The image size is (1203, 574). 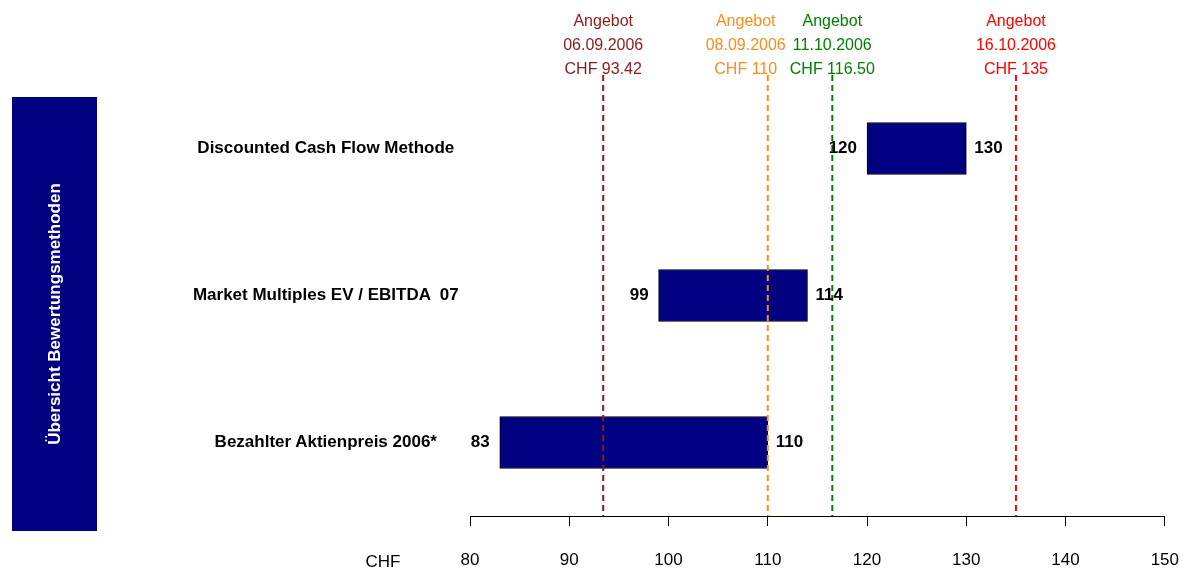 What do you see at coordinates (966, 559) in the screenshot?
I see `x-tick-label: 130` at bounding box center [966, 559].